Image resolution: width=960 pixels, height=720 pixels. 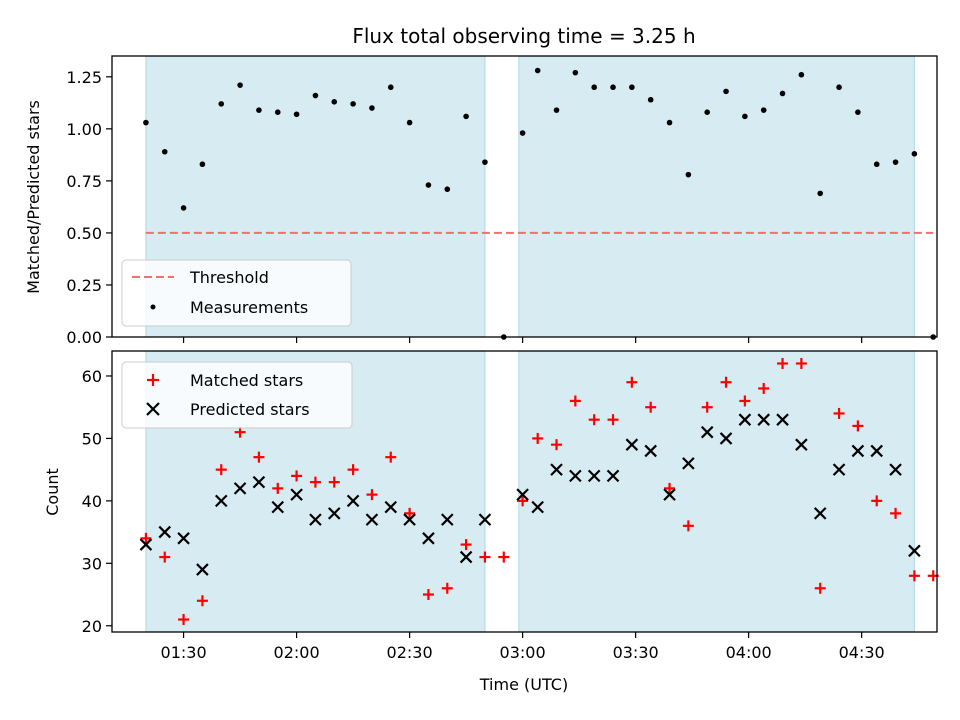 I want to click on y-tick-label: 0.25, so click(x=84, y=285).